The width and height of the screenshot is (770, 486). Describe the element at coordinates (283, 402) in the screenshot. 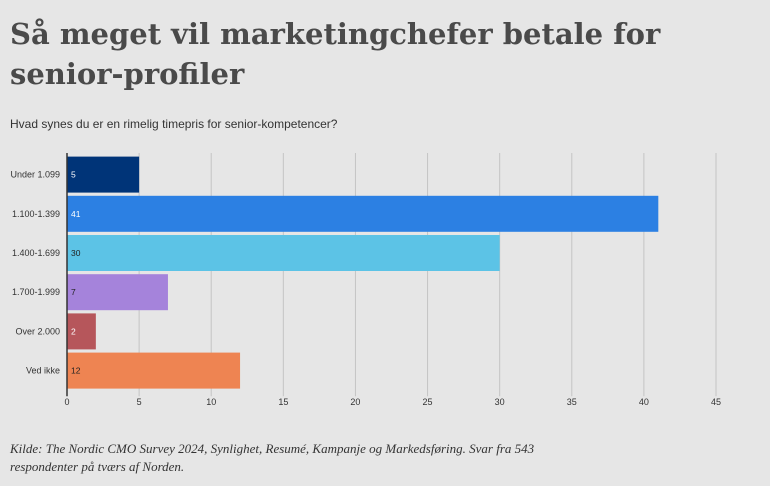

I see `x-tick-label: 15` at that location.